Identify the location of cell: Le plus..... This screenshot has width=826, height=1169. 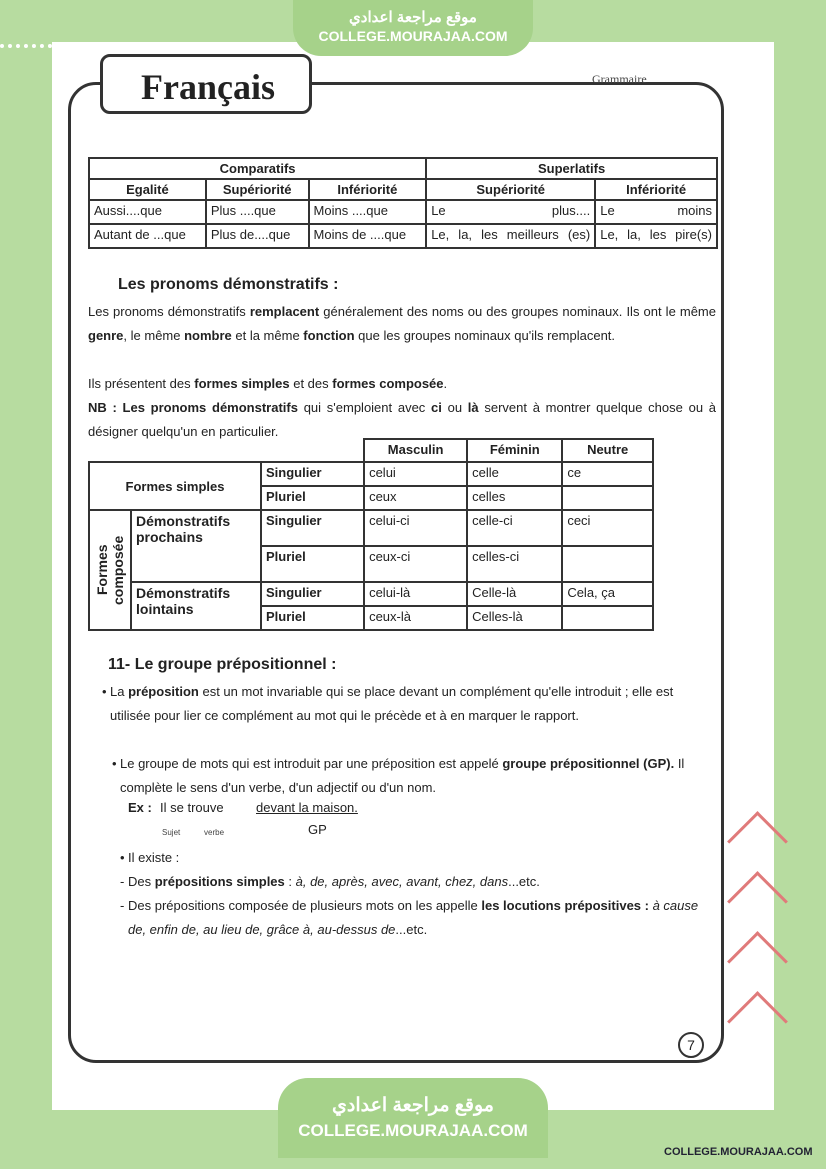
(511, 212).